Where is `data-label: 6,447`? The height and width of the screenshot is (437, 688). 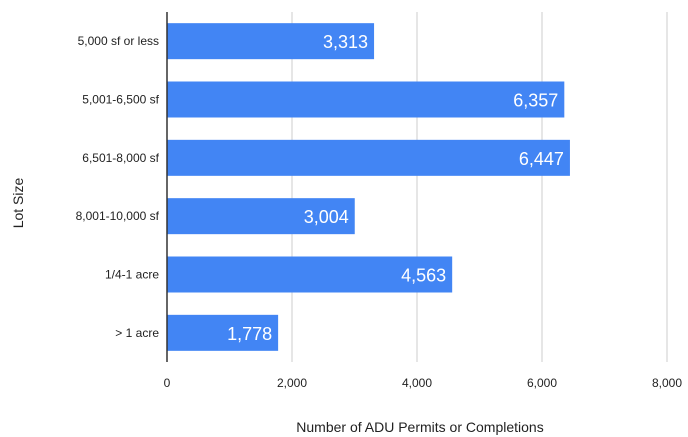 data-label: 6,447 is located at coordinates (541, 159).